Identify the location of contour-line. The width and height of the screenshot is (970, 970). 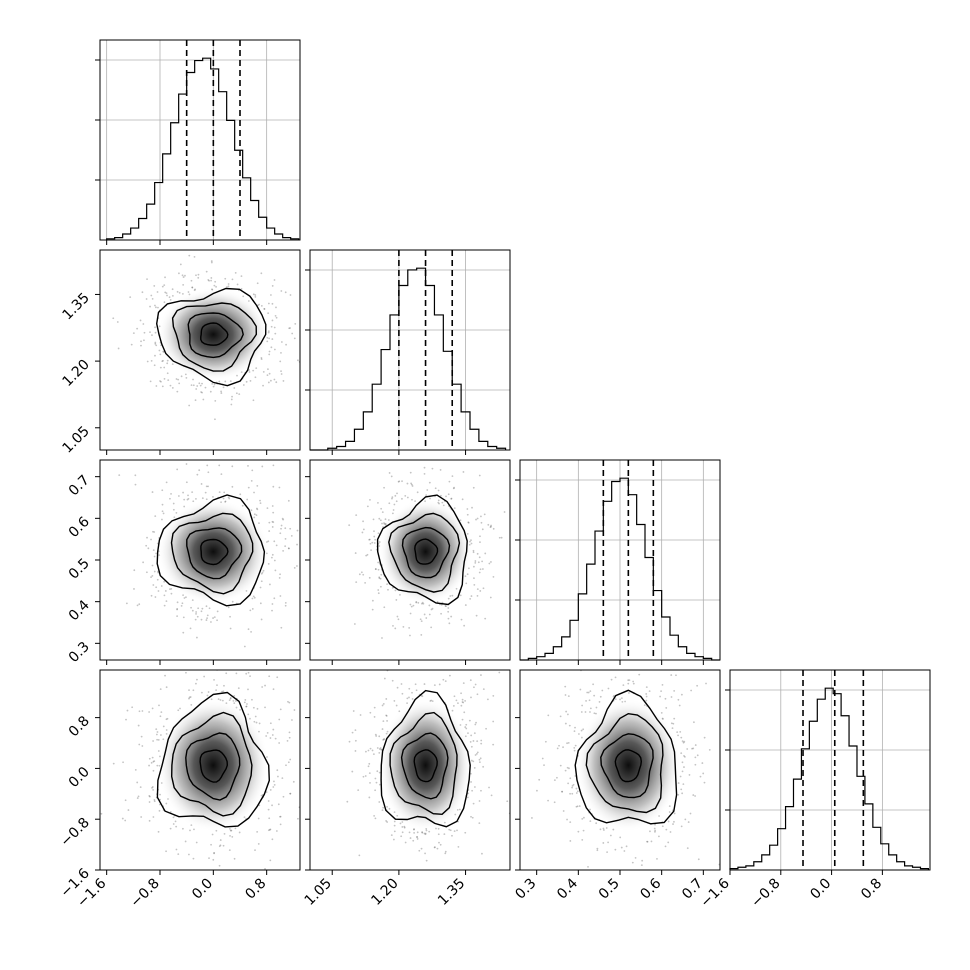
(212, 553).